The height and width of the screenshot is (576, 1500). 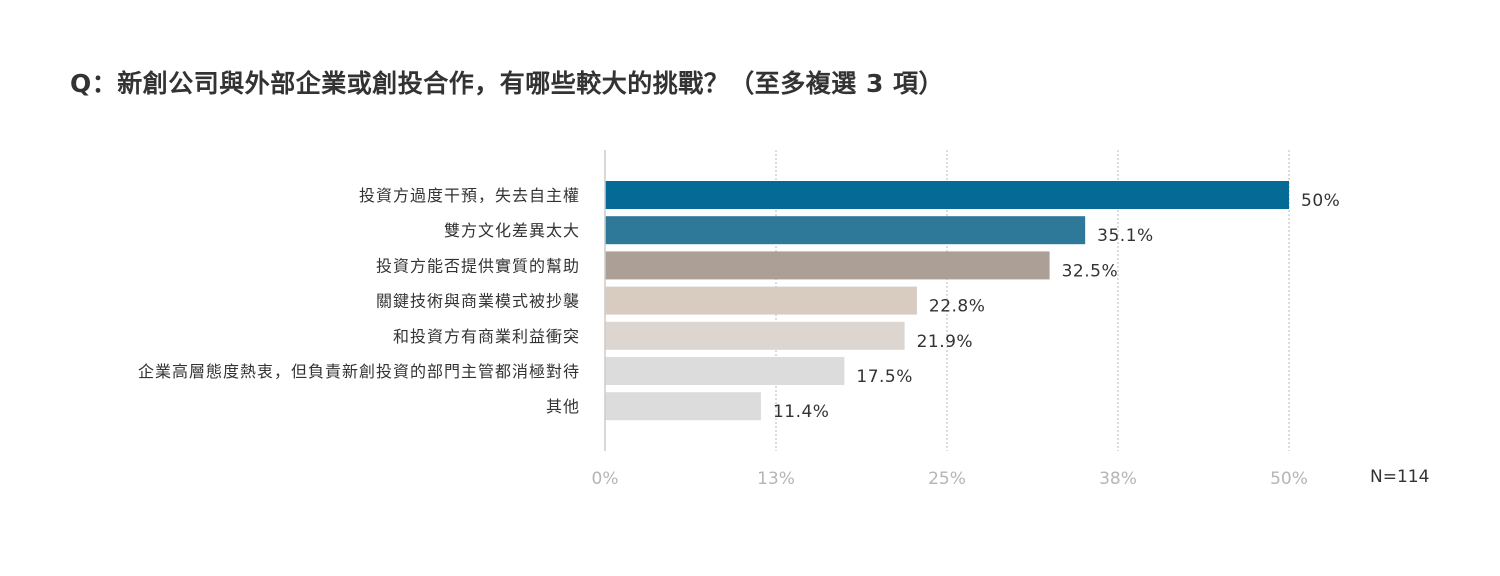 I want to click on value-label: 11.4%, so click(x=801, y=412).